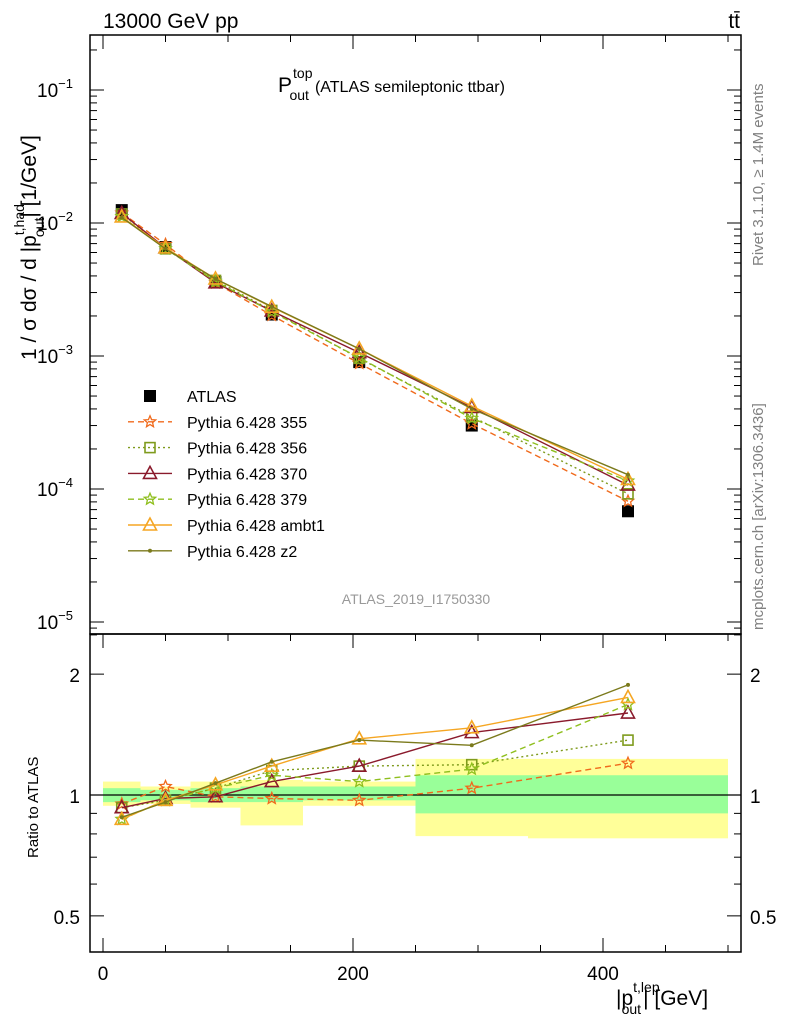 The width and height of the screenshot is (786, 1024). I want to click on energy-label: 13000 GeV pp, so click(170, 21).